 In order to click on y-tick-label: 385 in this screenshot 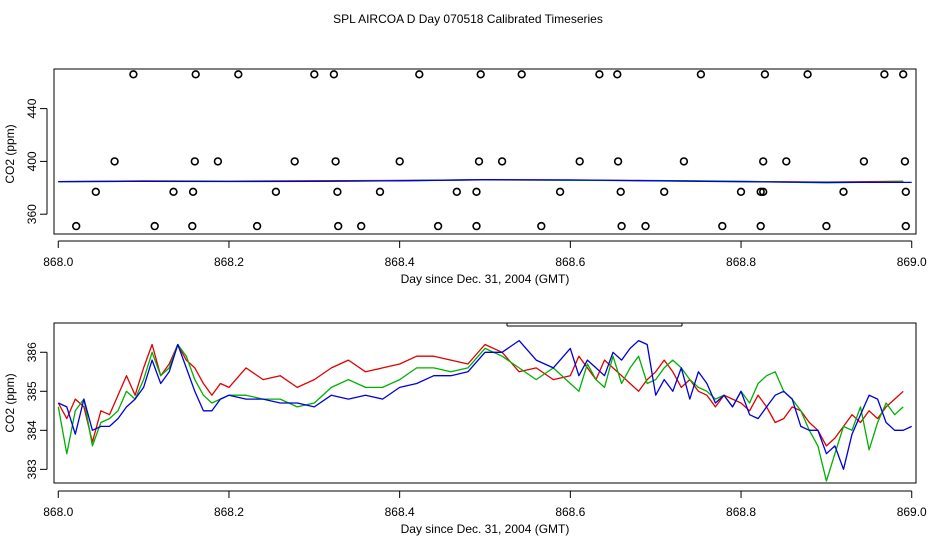, I will do `click(32, 391)`.